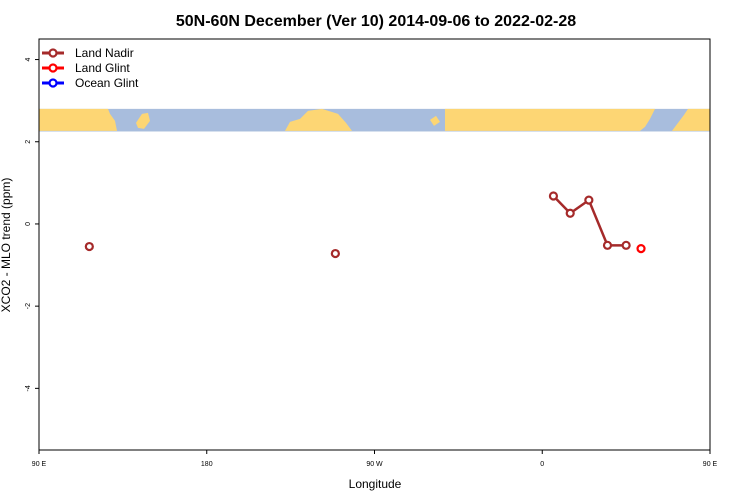 The height and width of the screenshot is (500, 750). What do you see at coordinates (28, 224) in the screenshot?
I see `y-tick-label: 0` at bounding box center [28, 224].